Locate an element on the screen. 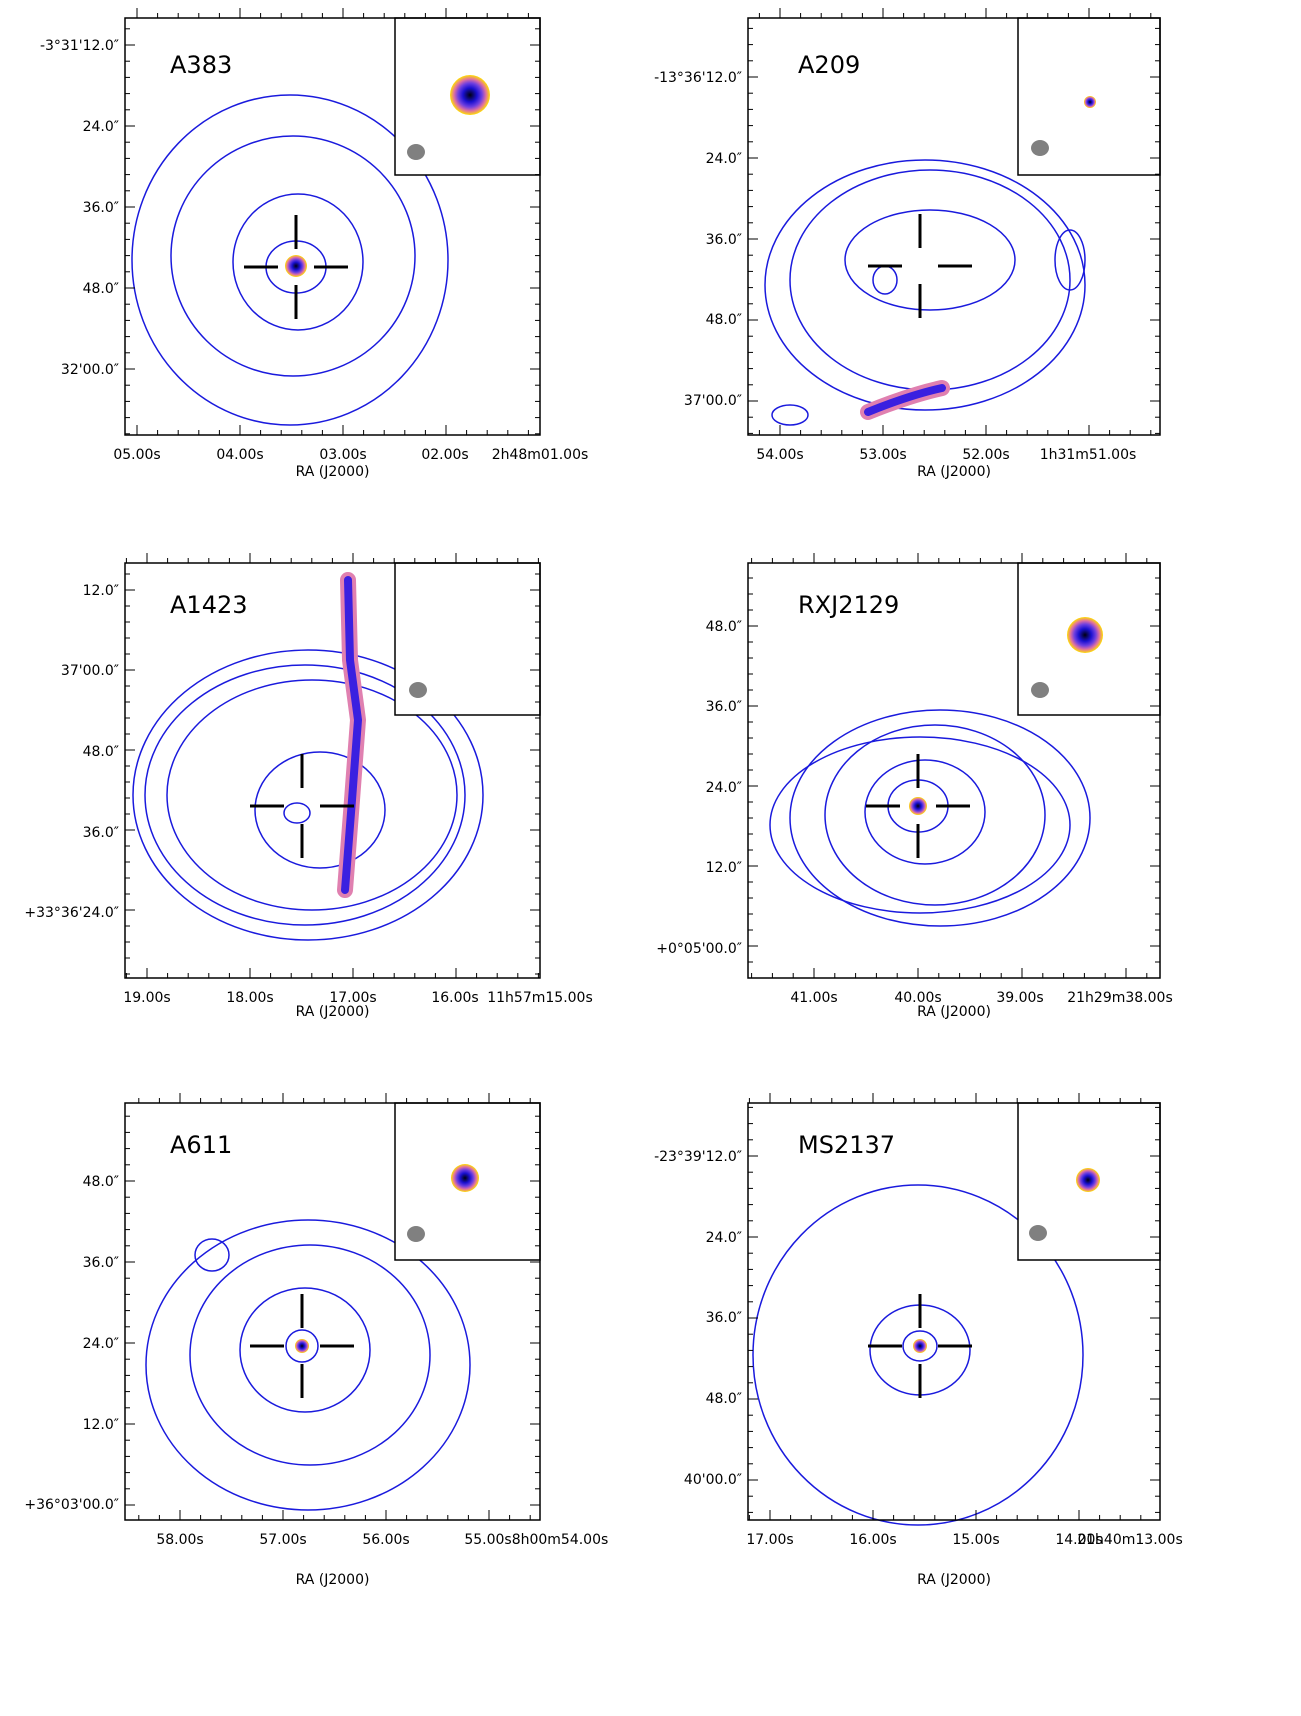  x-tick-label: 8h00m54.00s is located at coordinates (560, 1540).